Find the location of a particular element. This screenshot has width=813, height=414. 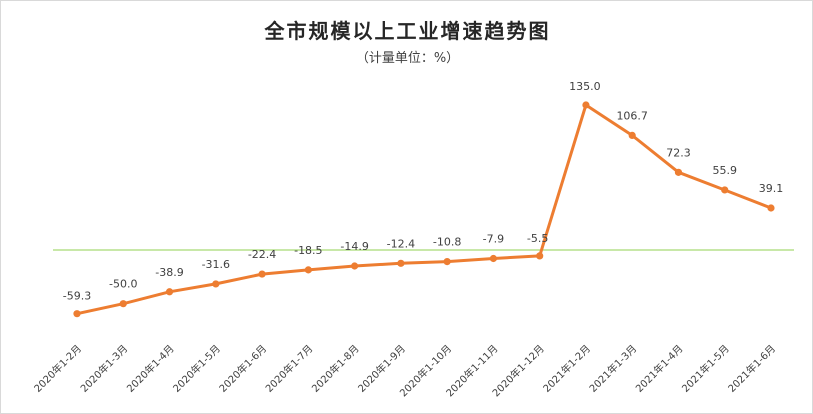

x-tick-label: 2020年1-4月 is located at coordinates (150, 368).